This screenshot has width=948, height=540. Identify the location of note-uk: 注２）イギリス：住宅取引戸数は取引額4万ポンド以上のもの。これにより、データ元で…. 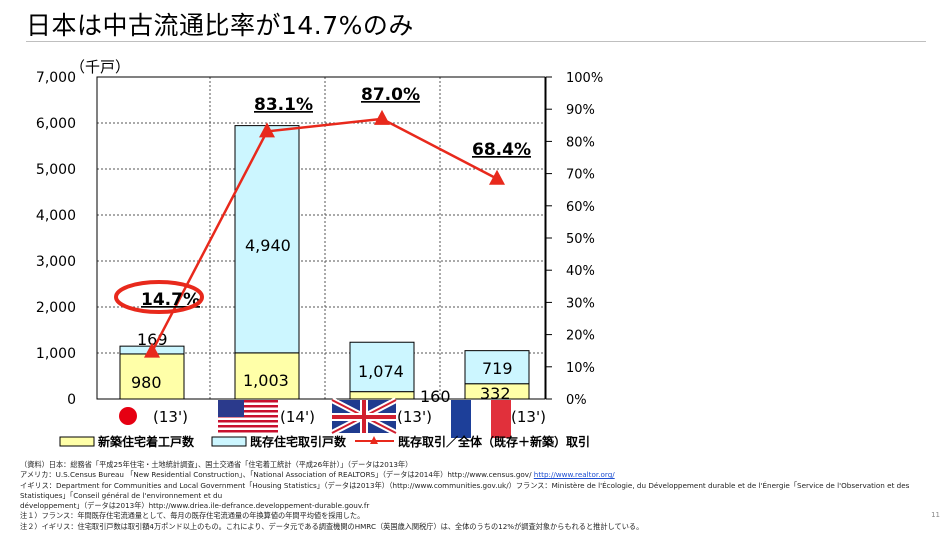
(332, 526).